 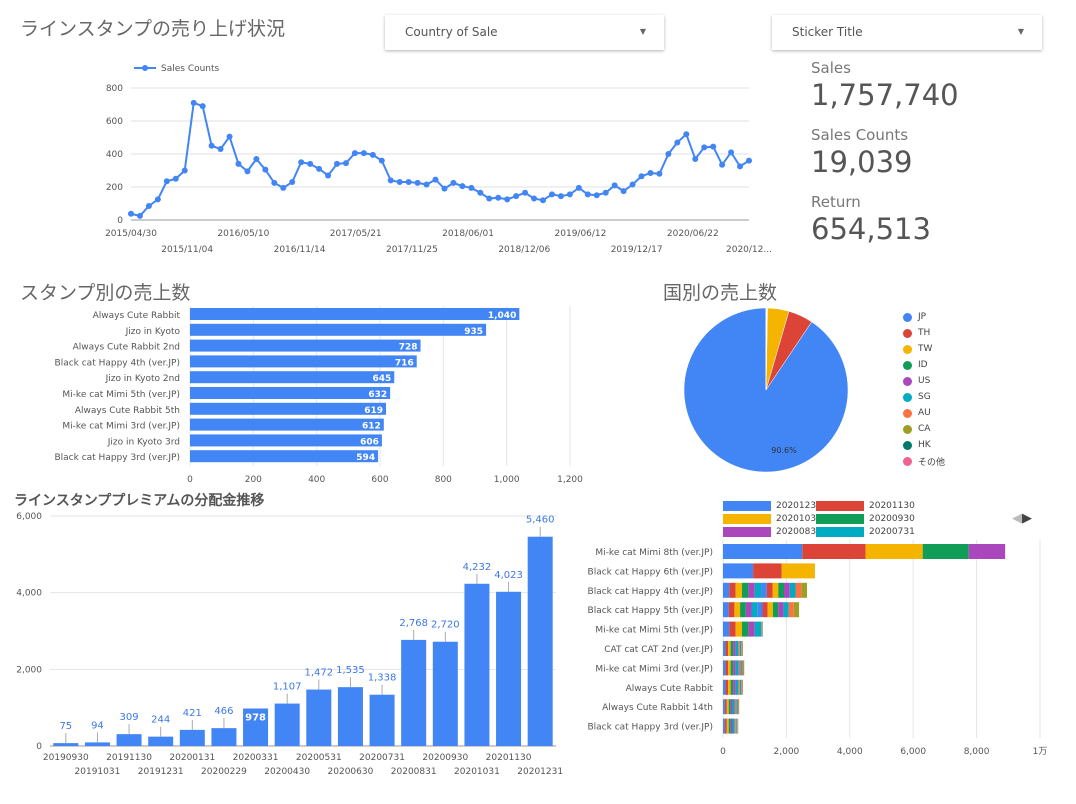 What do you see at coordinates (351, 772) in the screenshot?
I see `x-tick-label: 20200630` at bounding box center [351, 772].